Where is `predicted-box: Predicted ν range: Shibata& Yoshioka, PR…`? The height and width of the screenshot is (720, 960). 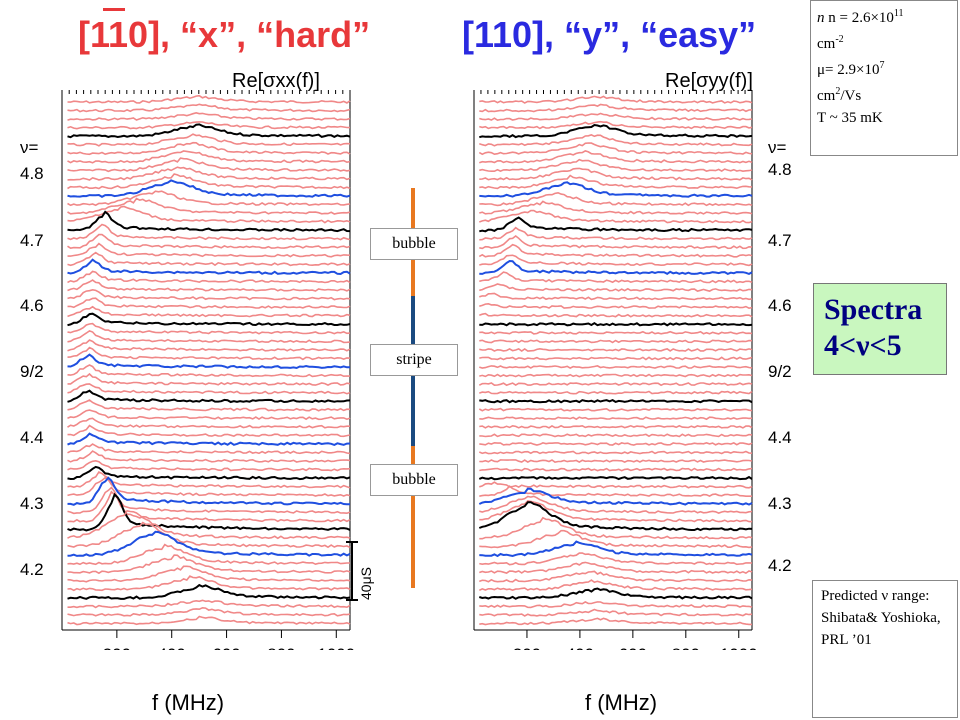 predicted-box: Predicted ν range: Shibata& Yoshioka, PR… is located at coordinates (885, 649).